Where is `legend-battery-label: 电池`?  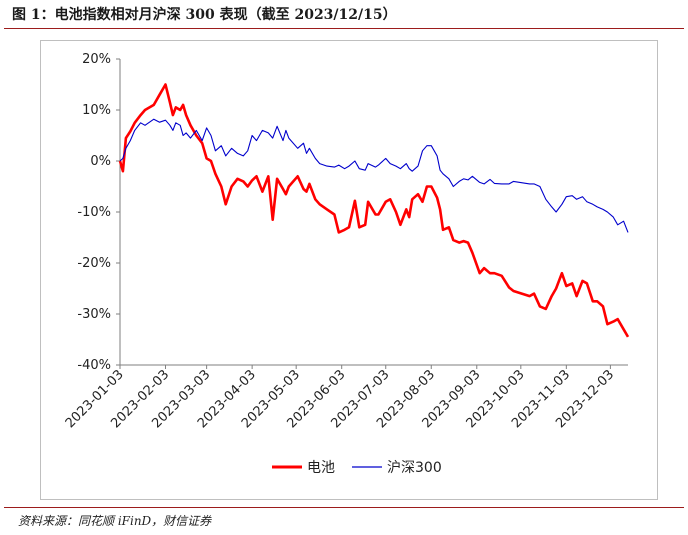 legend-battery-label: 电池 is located at coordinates (321, 468).